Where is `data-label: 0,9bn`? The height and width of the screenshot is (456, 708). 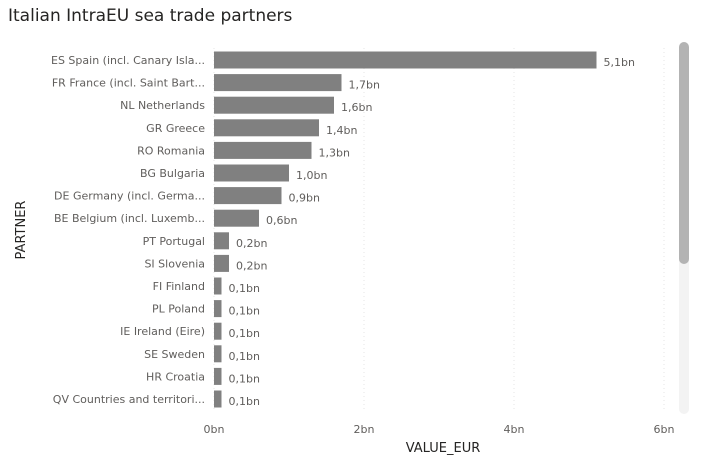 data-label: 0,9bn is located at coordinates (304, 198).